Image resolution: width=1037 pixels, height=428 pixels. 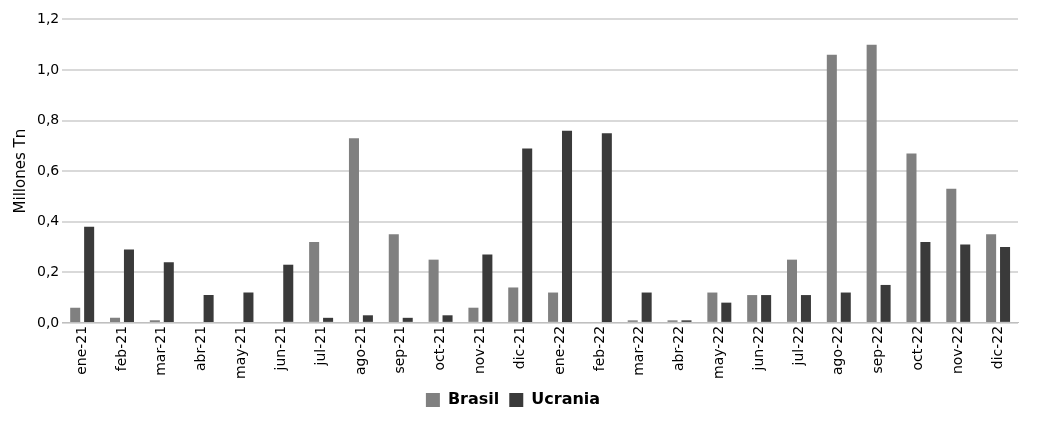 I want to click on x-tick-label: feb-22, so click(x=598, y=348).